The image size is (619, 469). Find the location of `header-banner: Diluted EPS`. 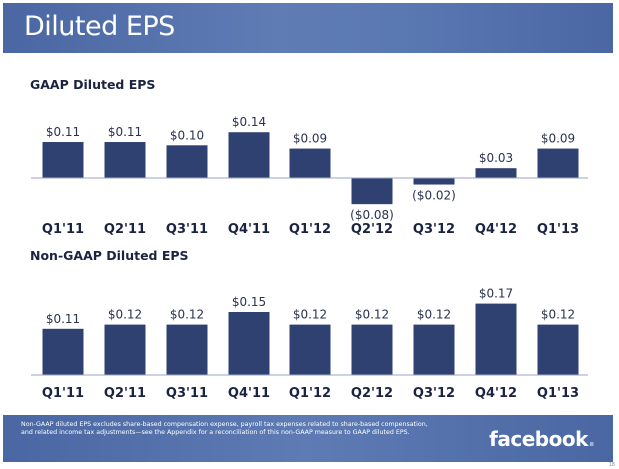

header-banner: Diluted EPS is located at coordinates (308, 28).